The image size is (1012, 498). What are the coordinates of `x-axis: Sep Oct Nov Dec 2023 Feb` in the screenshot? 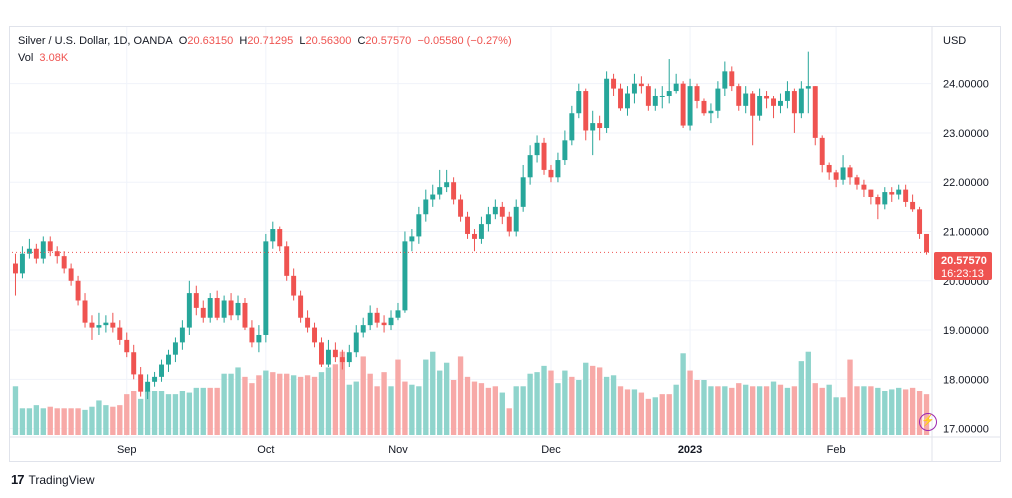 It's located at (481, 450).